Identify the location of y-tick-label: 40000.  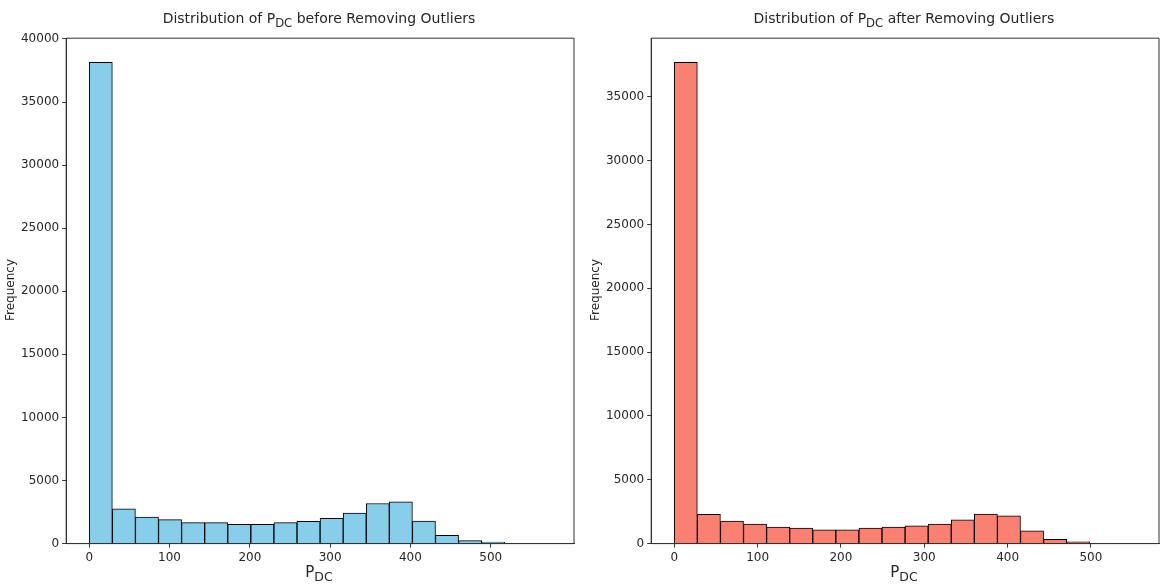
(40, 38).